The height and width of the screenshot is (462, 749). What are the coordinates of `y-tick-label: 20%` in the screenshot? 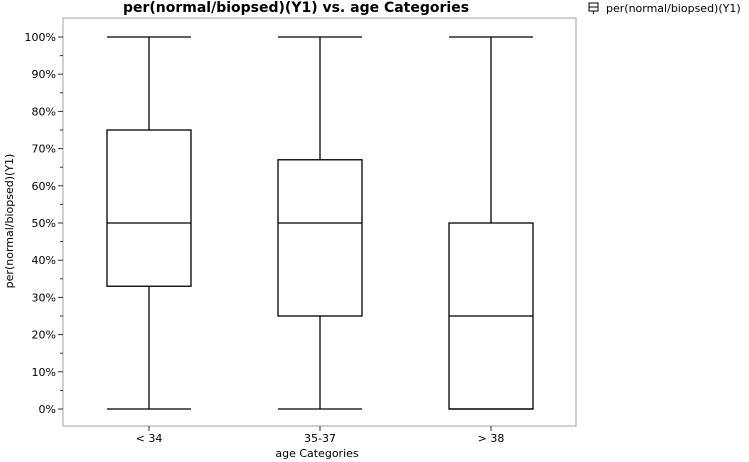 It's located at (44, 335).